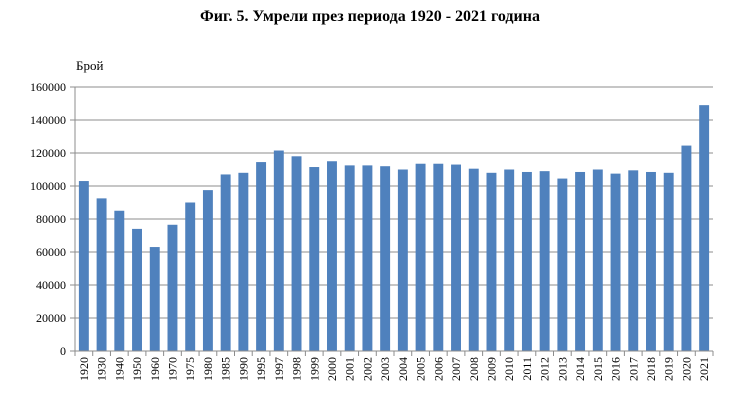 This screenshot has width=740, height=403. What do you see at coordinates (527, 369) in the screenshot?
I see `x-tick-label: 2011` at bounding box center [527, 369].